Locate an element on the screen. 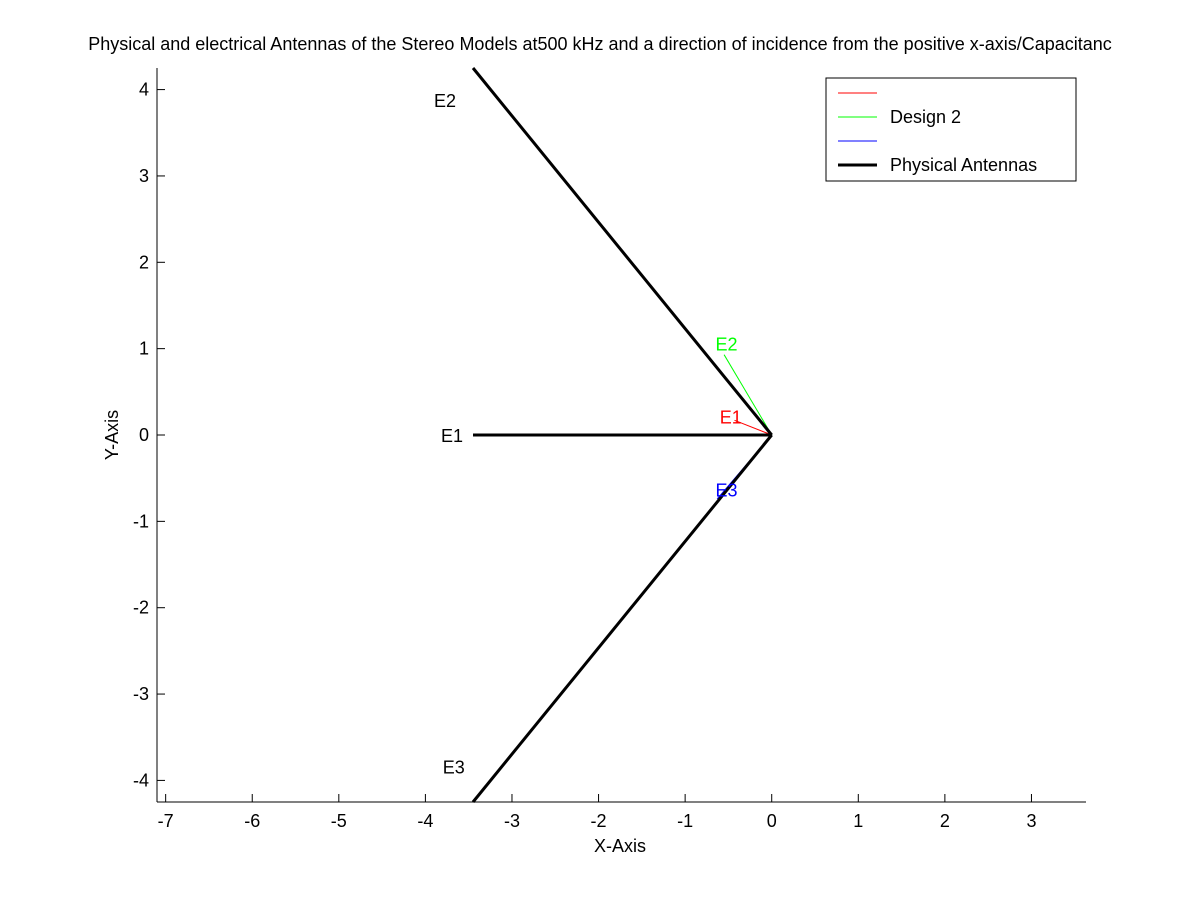 Image resolution: width=1201 pixels, height=901 pixels. x-tick-label: -7 is located at coordinates (166, 821).